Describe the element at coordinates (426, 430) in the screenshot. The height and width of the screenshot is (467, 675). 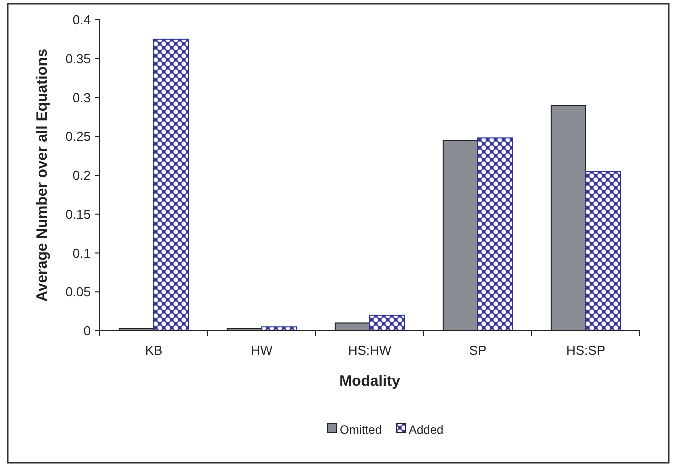
I see `legend-label: Added` at that location.